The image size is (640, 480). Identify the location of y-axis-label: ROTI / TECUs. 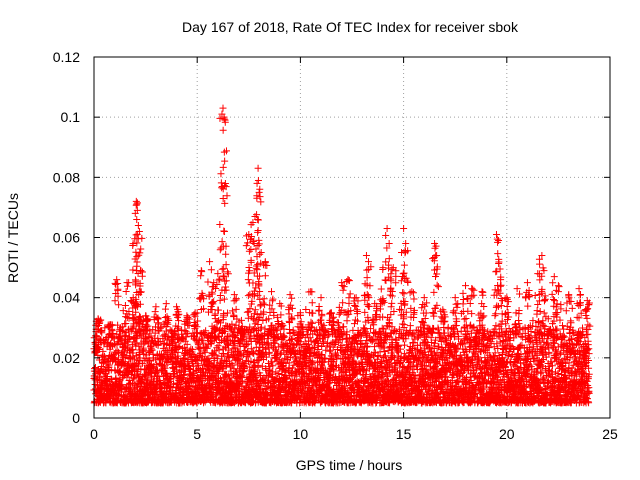
(13, 238).